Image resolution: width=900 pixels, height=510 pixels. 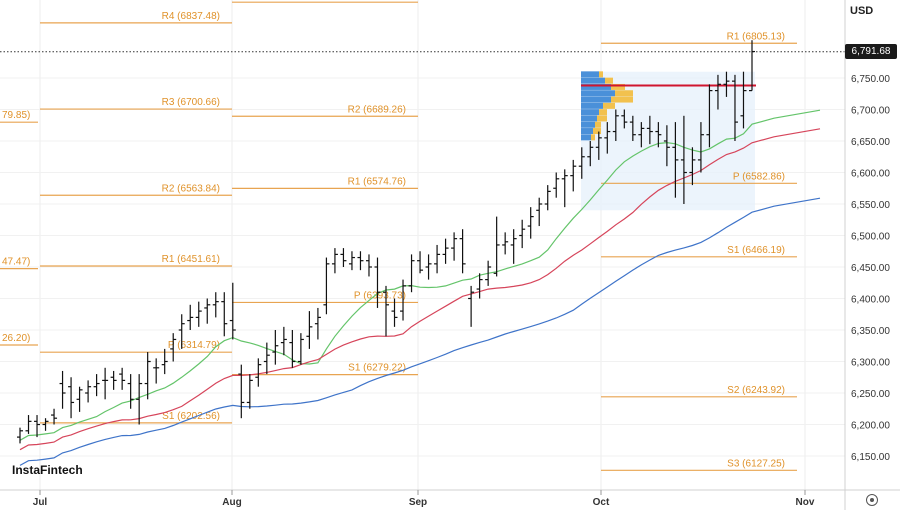 I want to click on pivot-label: P (6314.79), so click(x=194, y=345).